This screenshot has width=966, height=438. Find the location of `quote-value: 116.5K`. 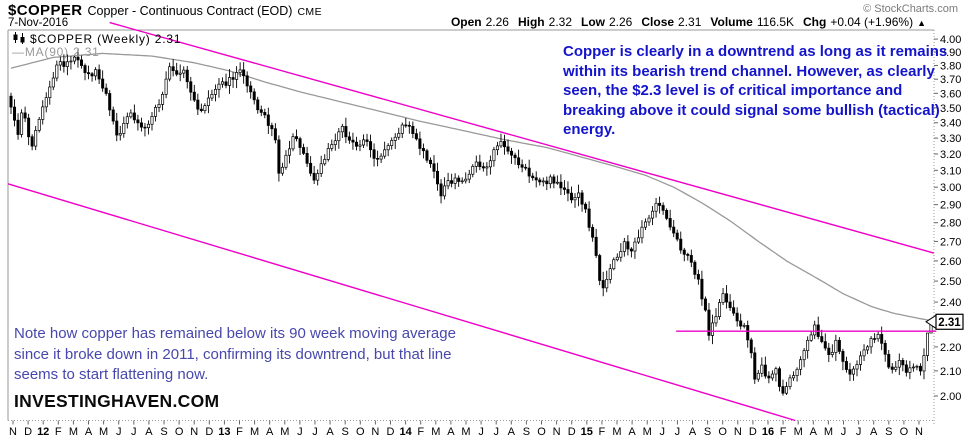

quote-value: 116.5K is located at coordinates (775, 22).